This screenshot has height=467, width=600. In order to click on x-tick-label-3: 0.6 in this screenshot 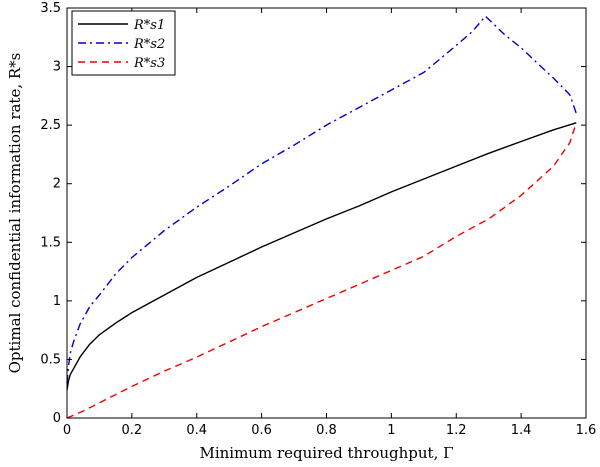, I will do `click(261, 430)`.